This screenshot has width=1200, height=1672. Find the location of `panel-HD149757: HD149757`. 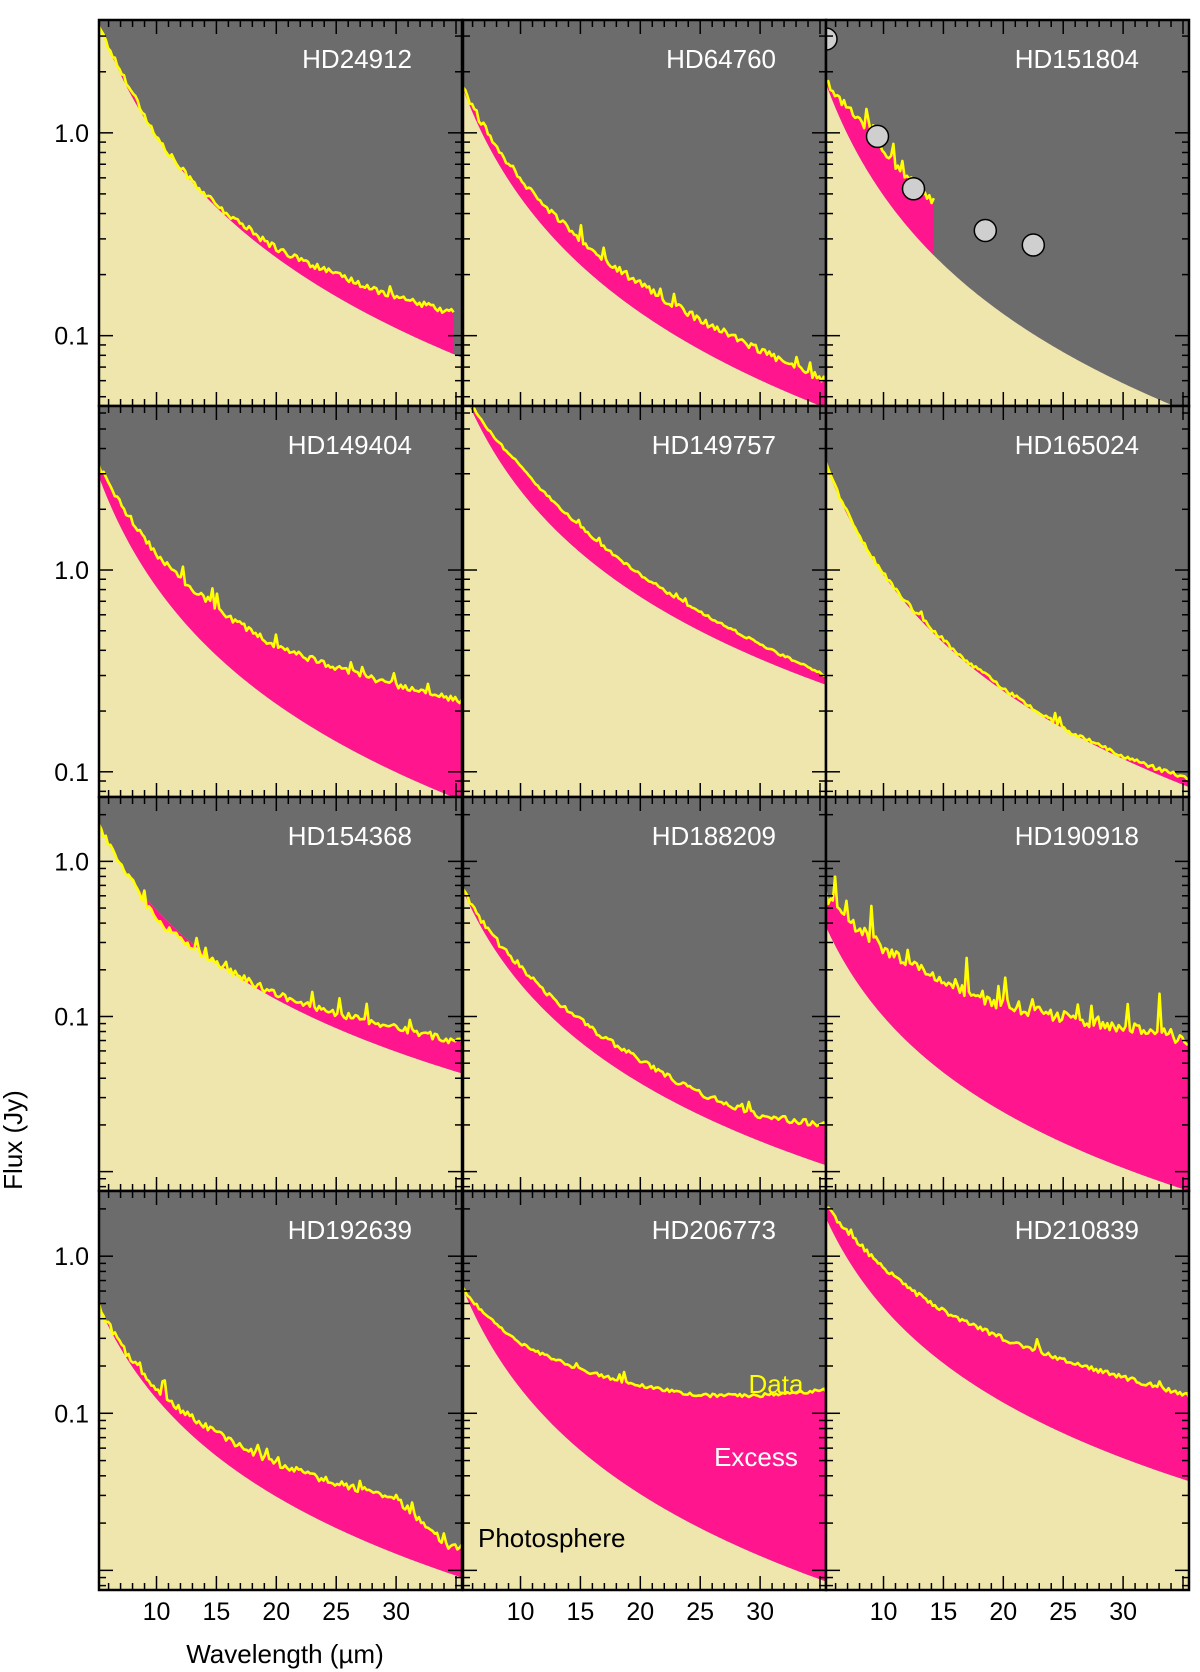

panel-HD149757: HD149757 is located at coordinates (644, 601).